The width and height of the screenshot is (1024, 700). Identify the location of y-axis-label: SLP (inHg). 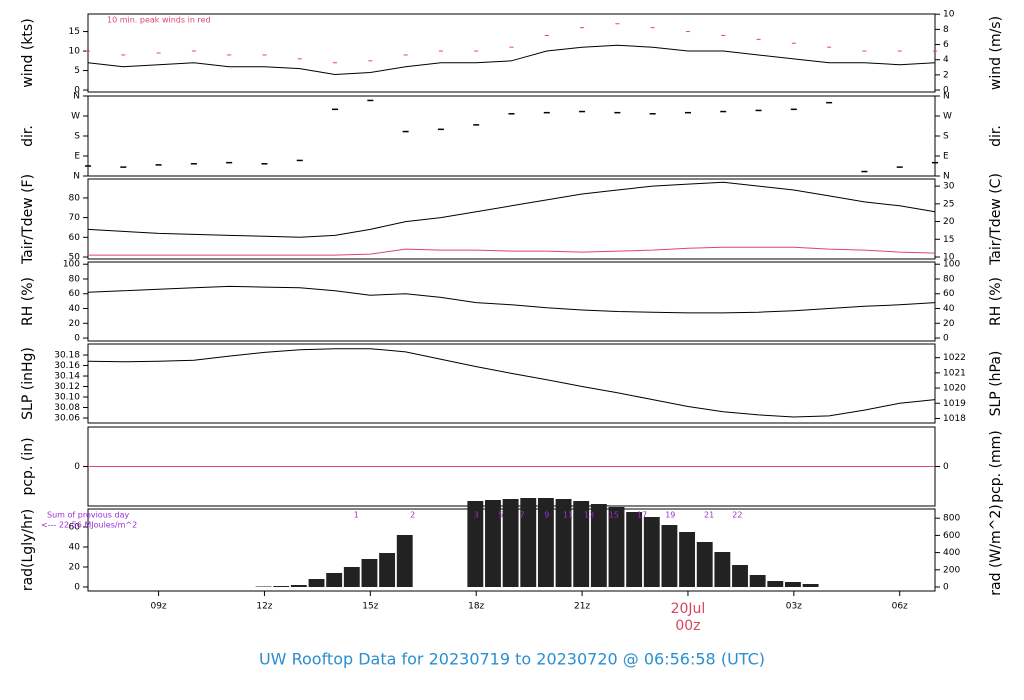
(28, 383).